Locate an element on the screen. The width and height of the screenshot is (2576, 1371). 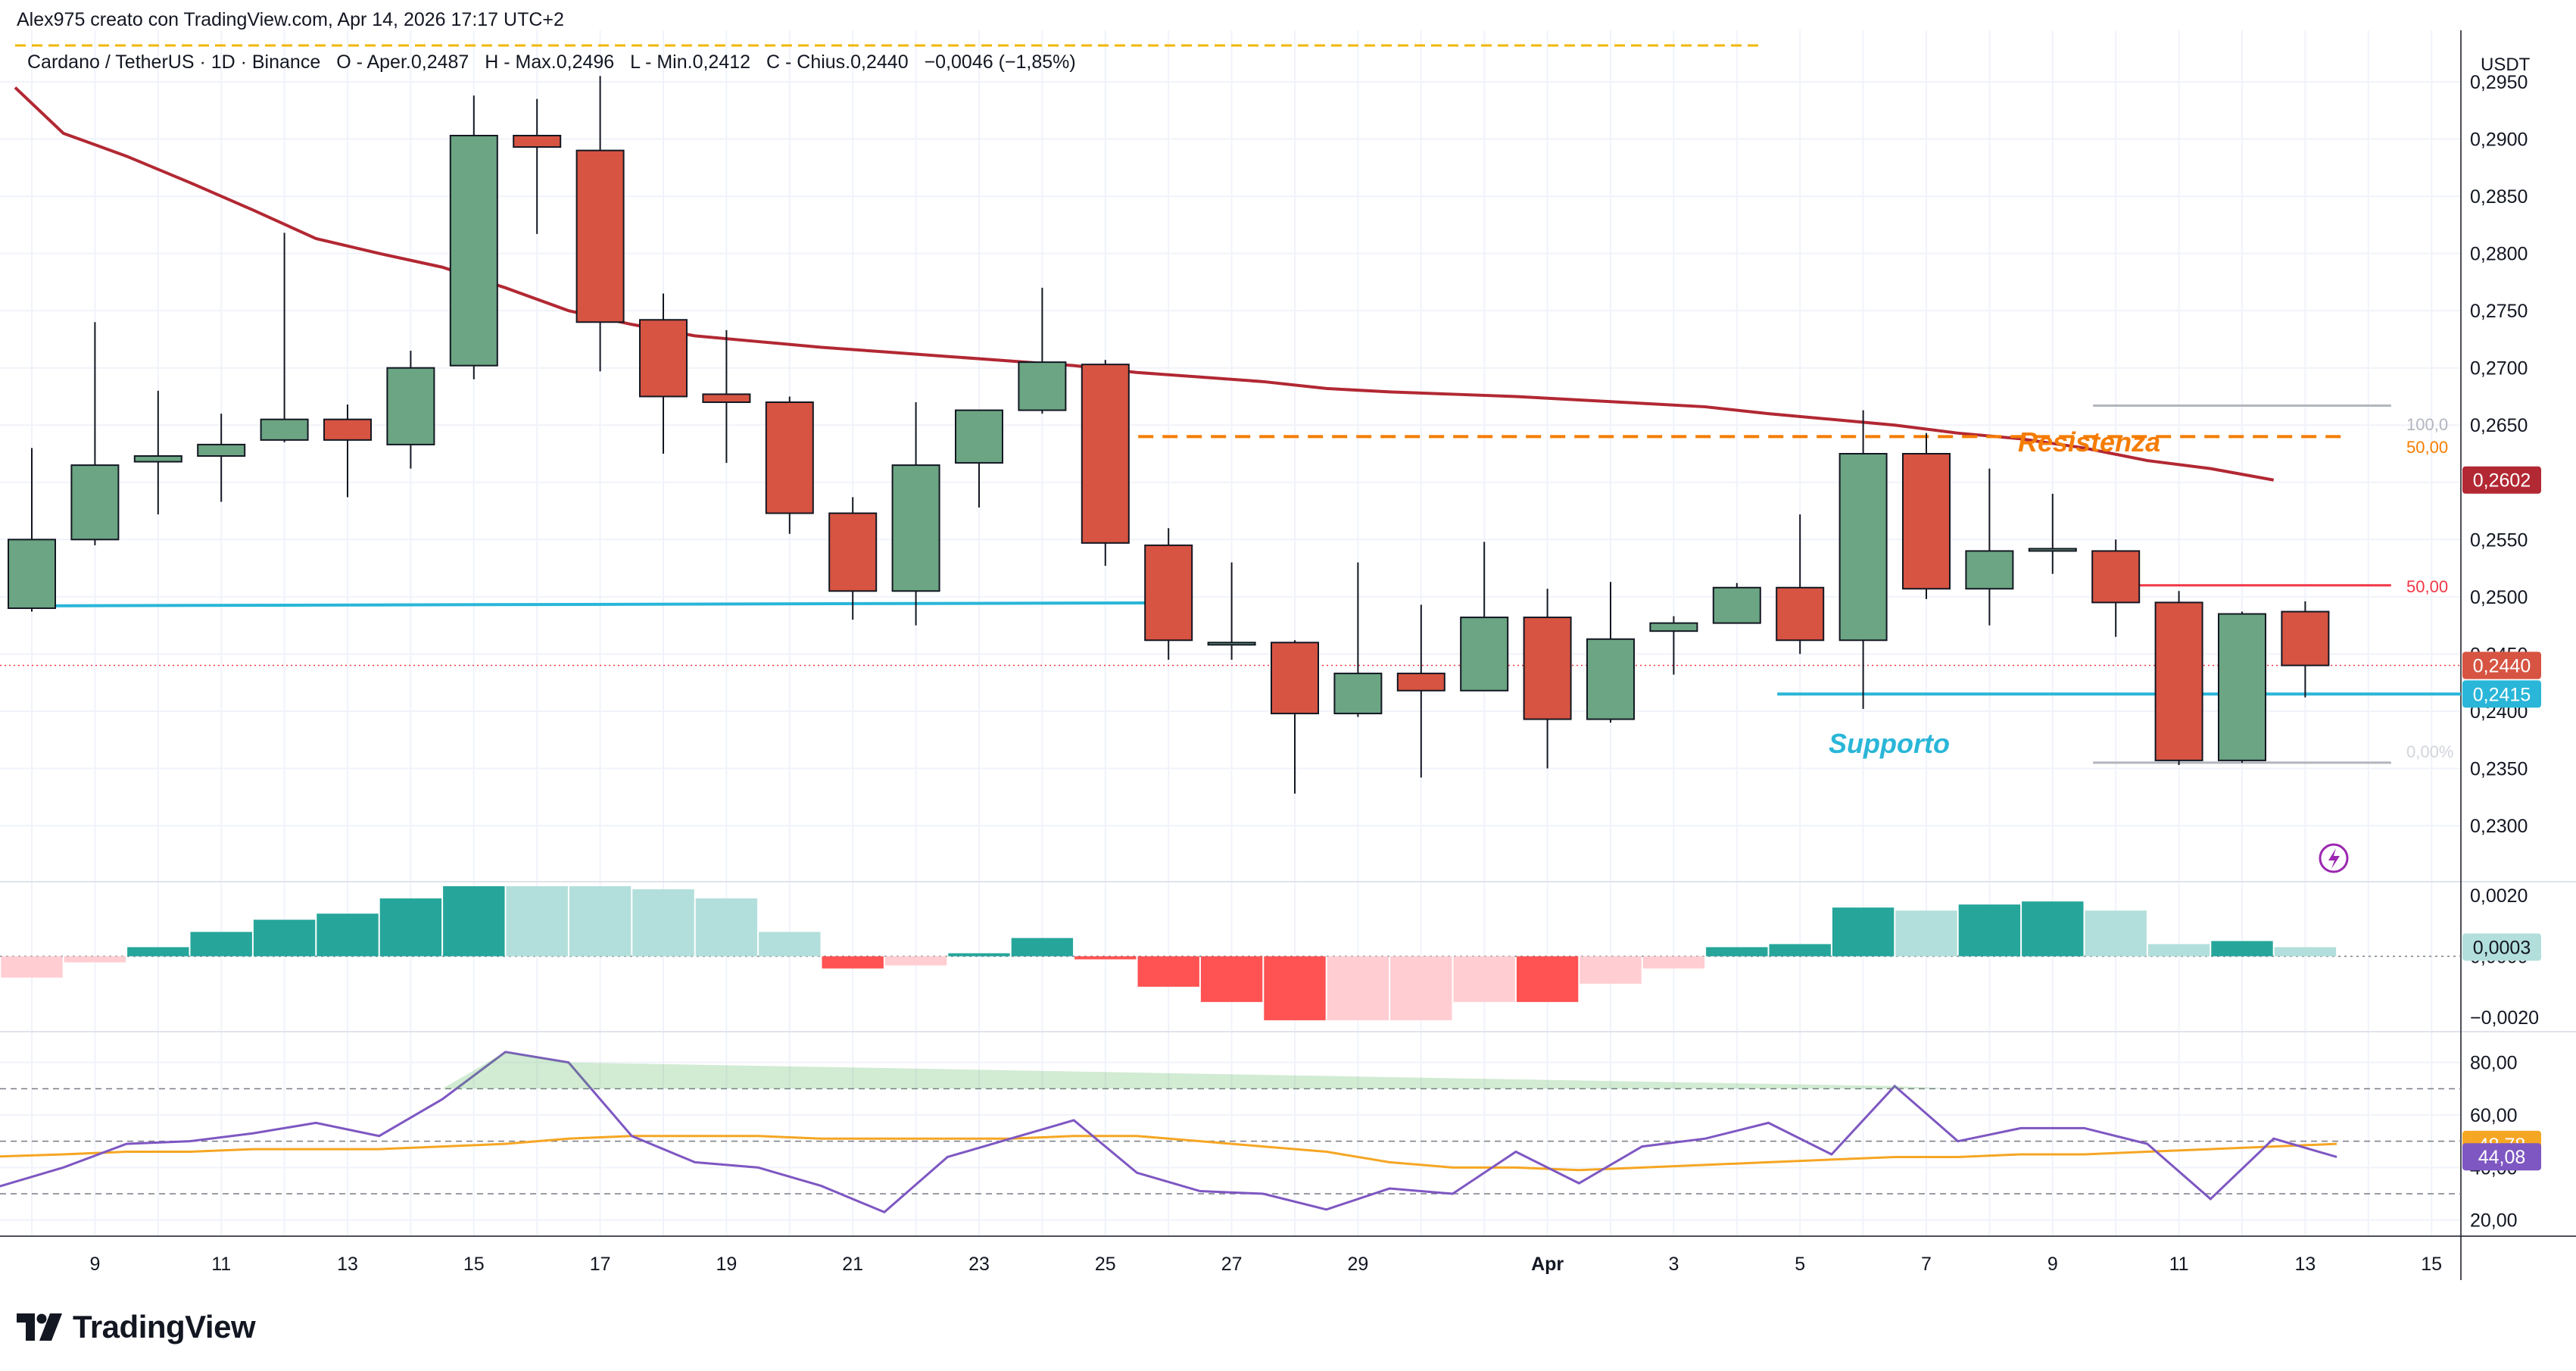
rsi-badge: 44,08 is located at coordinates (2502, 1157).